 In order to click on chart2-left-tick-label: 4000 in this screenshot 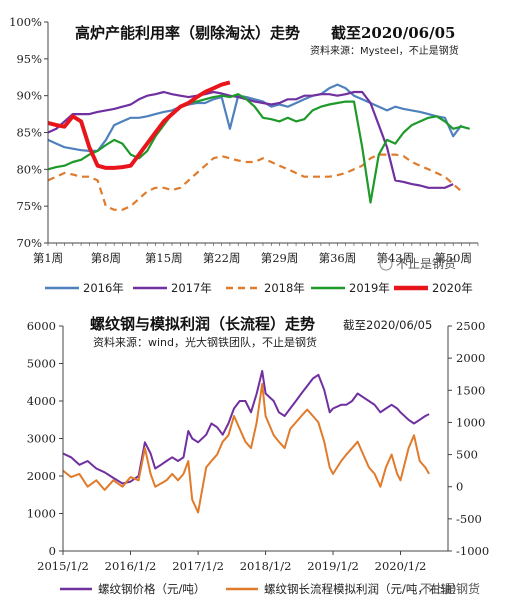, I will do `click(41, 401)`.